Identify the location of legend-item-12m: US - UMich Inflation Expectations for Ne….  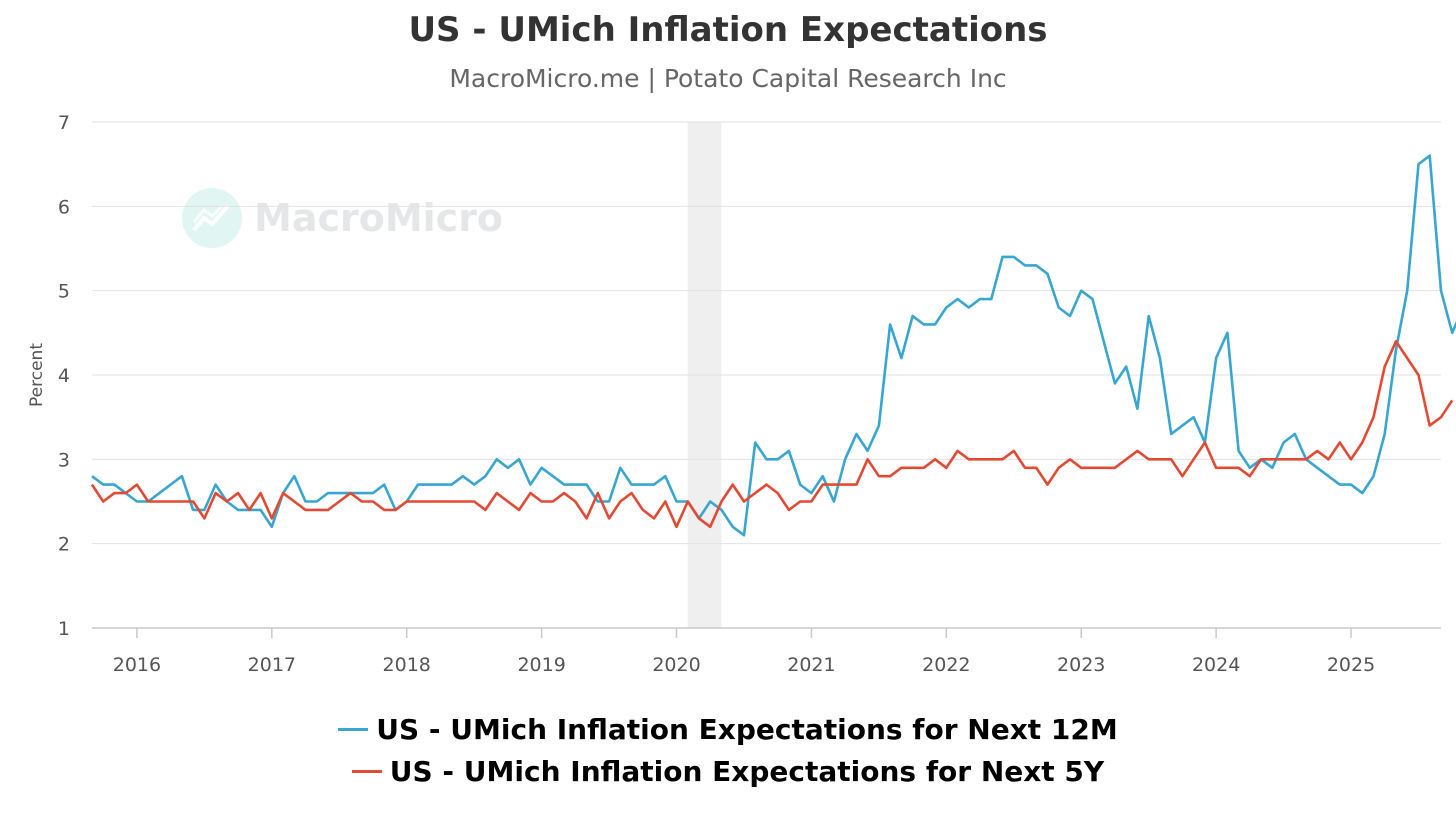
(728, 729).